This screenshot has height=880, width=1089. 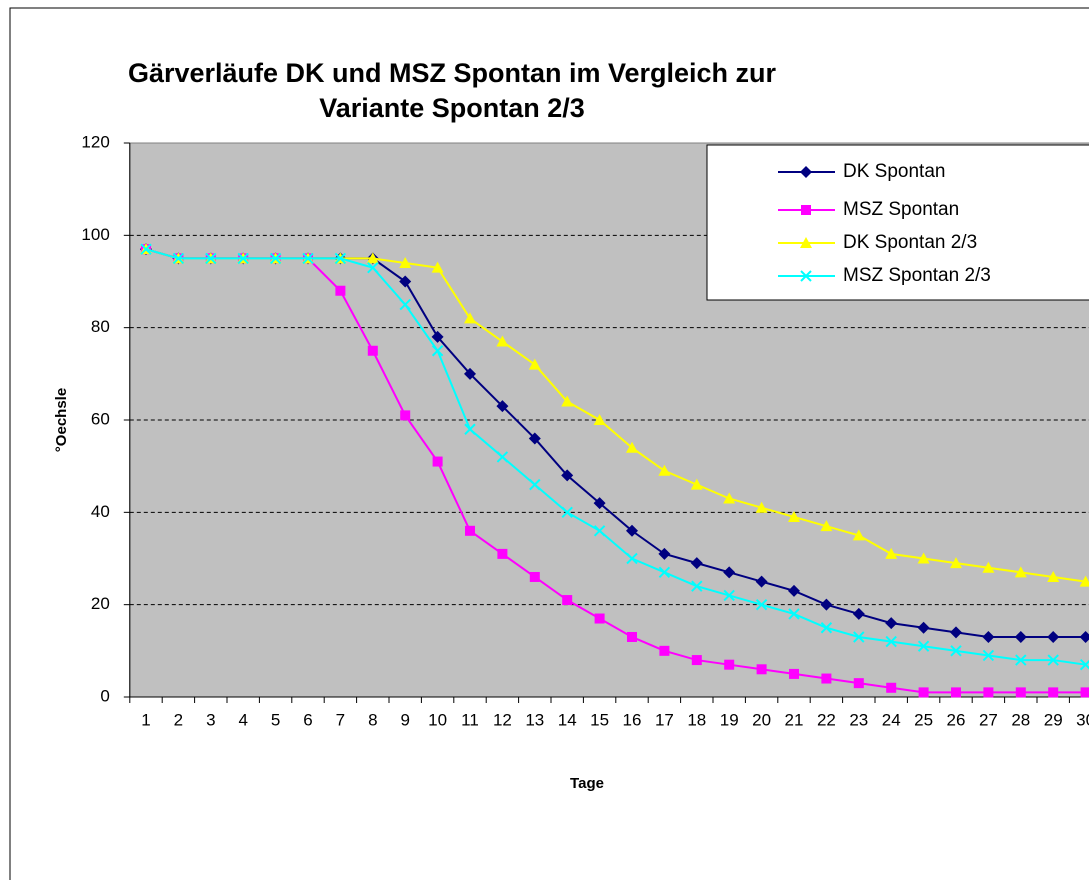 I want to click on legend-label: MSZ Spontan 2/3, so click(x=917, y=275).